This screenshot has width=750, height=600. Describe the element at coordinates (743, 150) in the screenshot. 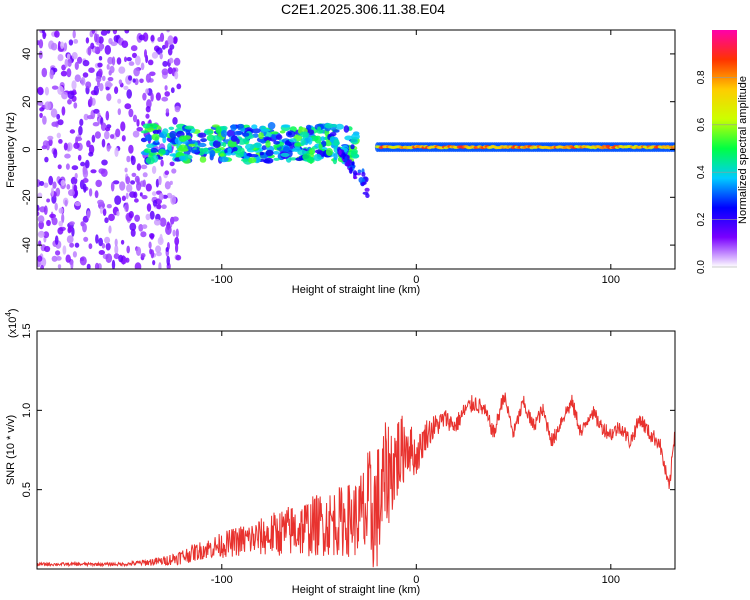

I see `colorbar-label: Normalized spectral amplitude` at that location.